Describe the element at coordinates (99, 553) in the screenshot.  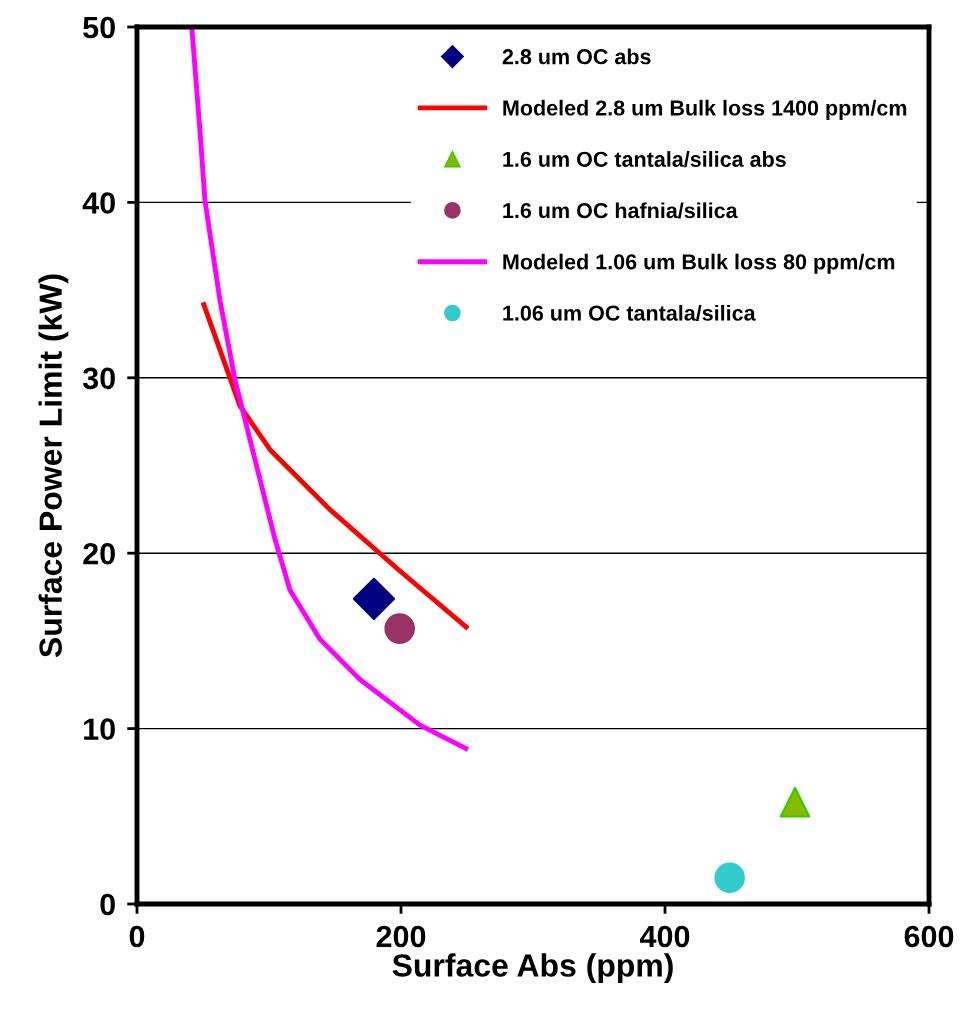
I see `y-tick-label: 20` at that location.